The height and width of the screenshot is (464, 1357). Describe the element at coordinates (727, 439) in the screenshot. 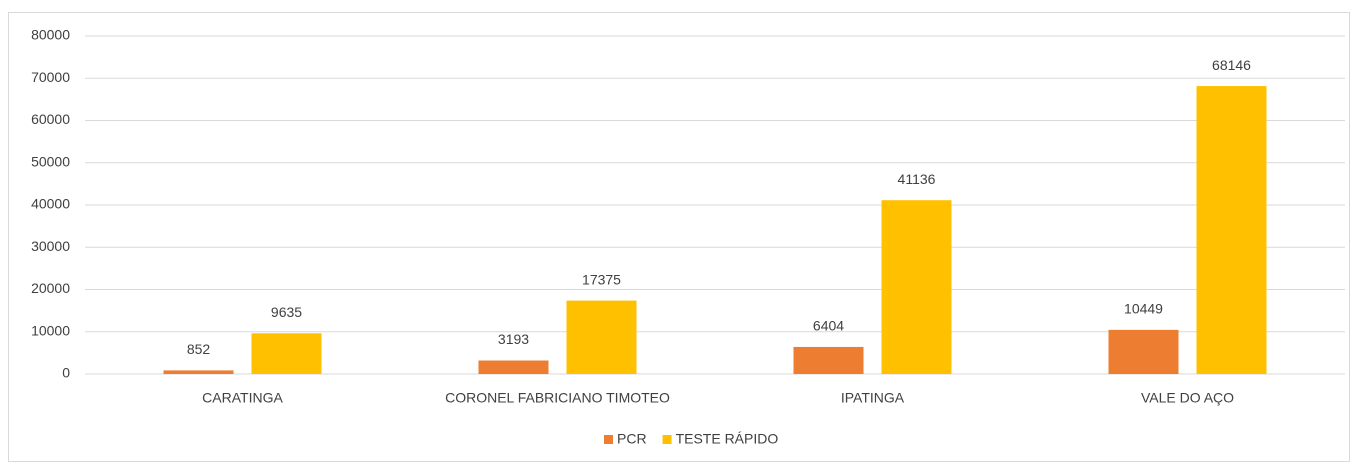

I see `legend-label: TESTE RÁPIDO` at that location.